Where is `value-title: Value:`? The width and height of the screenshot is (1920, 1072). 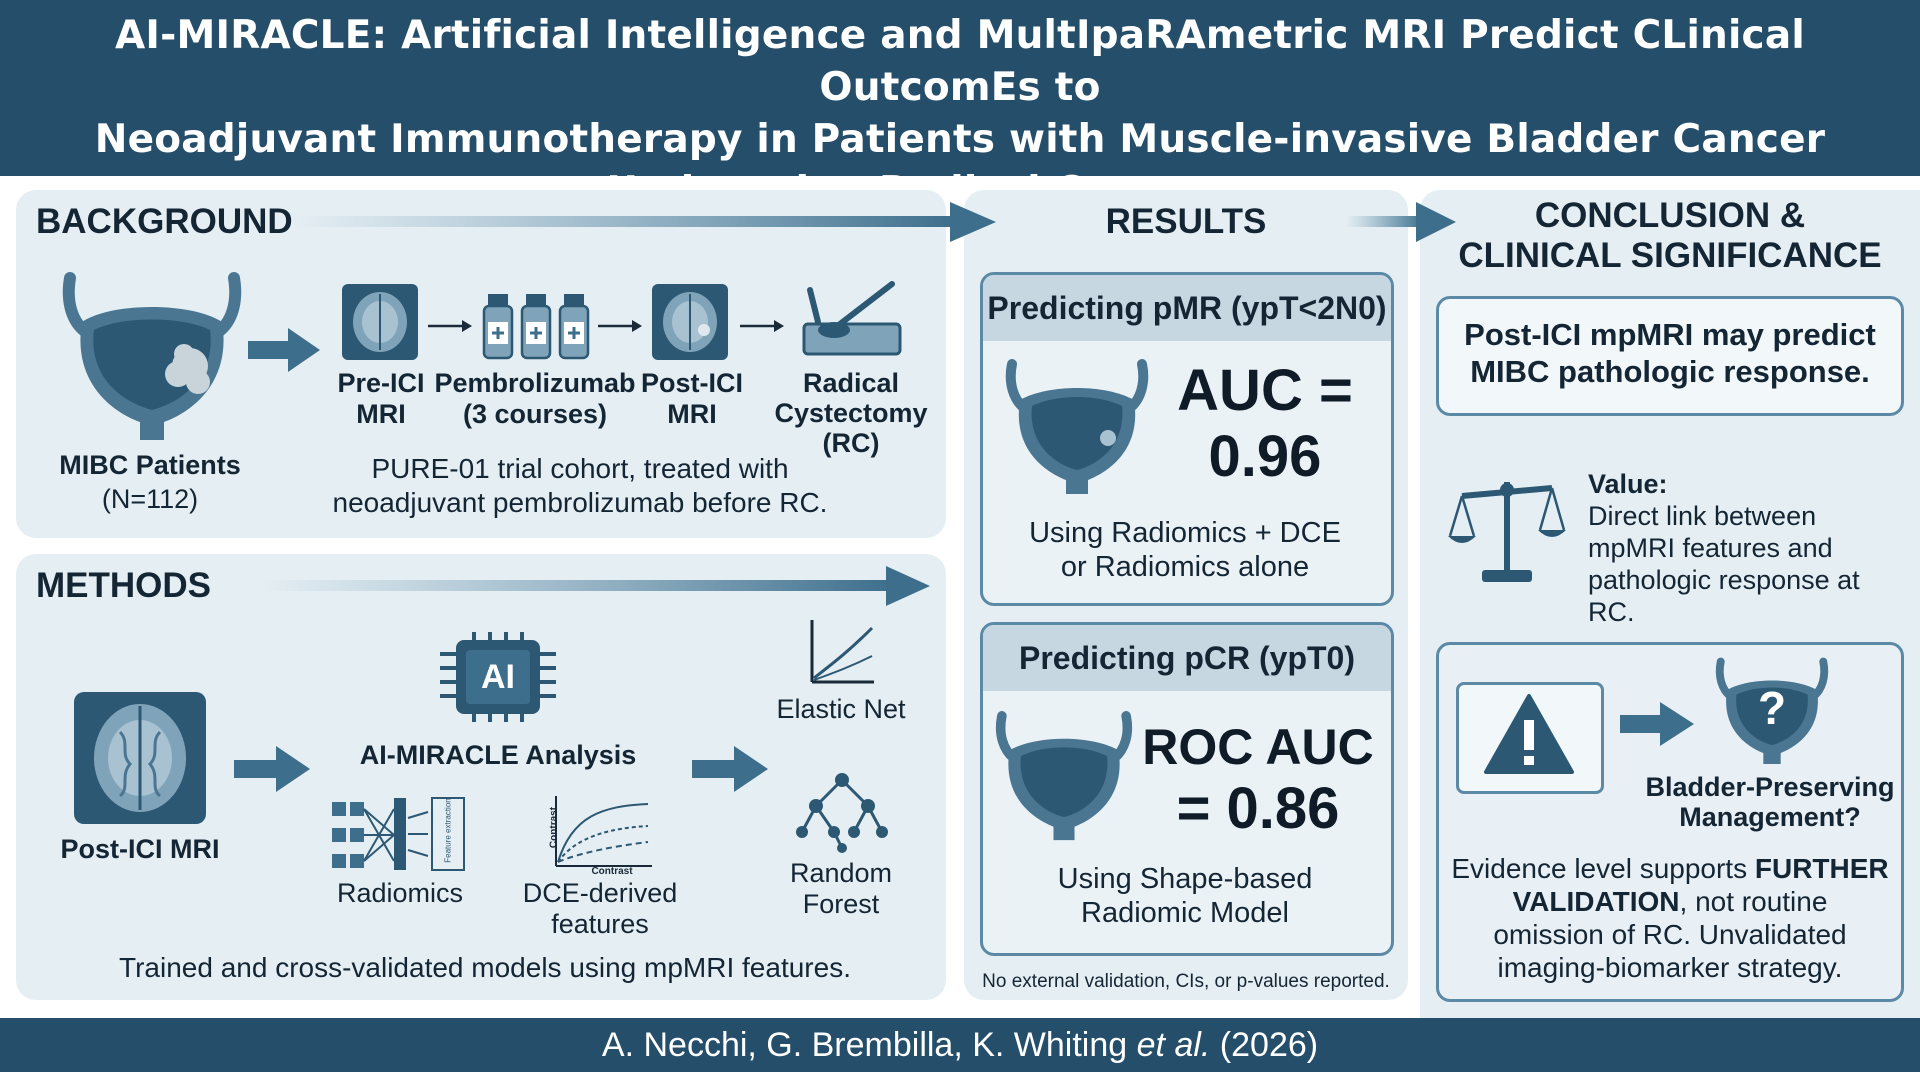 value-title: Value: is located at coordinates (1628, 484).